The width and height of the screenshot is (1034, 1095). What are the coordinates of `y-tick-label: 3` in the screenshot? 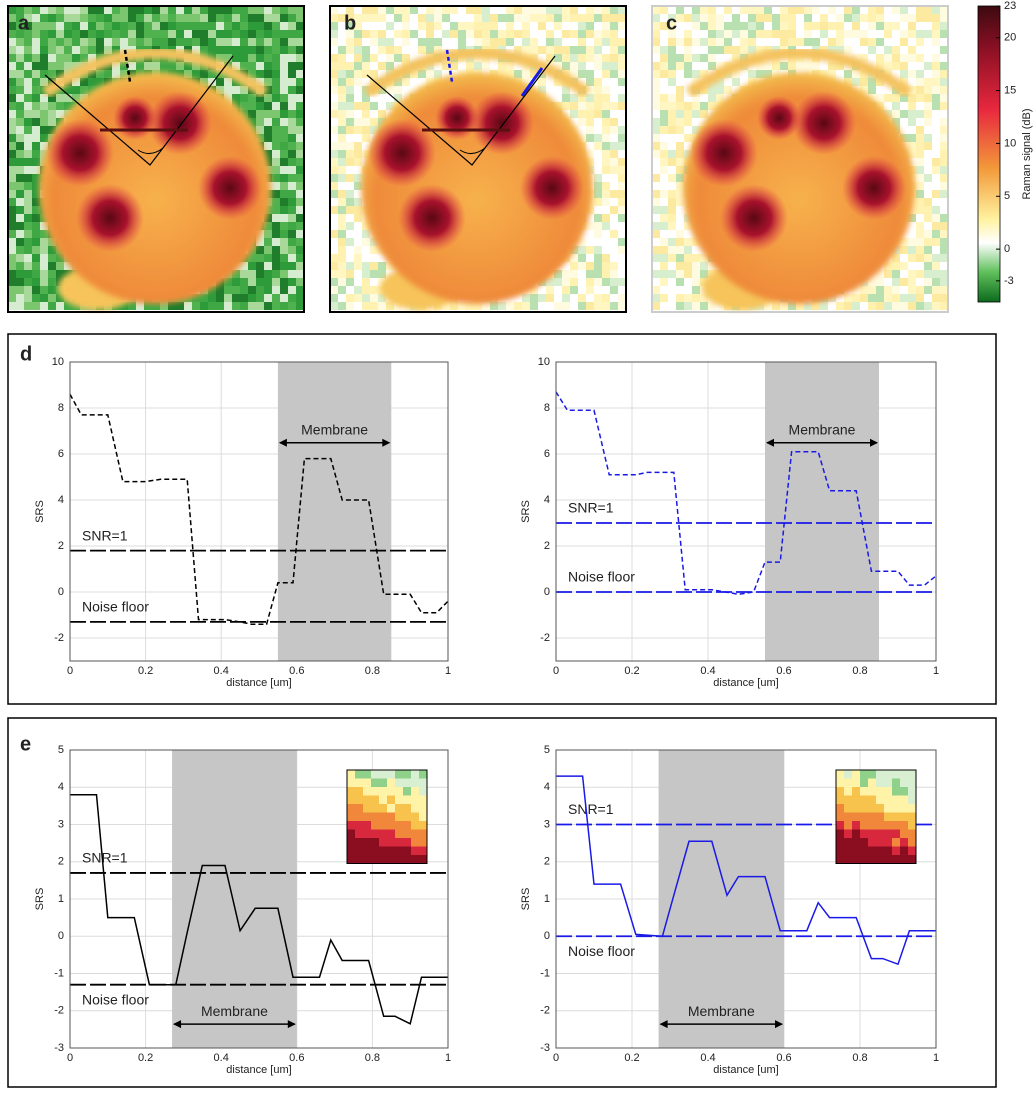 It's located at (547, 824).